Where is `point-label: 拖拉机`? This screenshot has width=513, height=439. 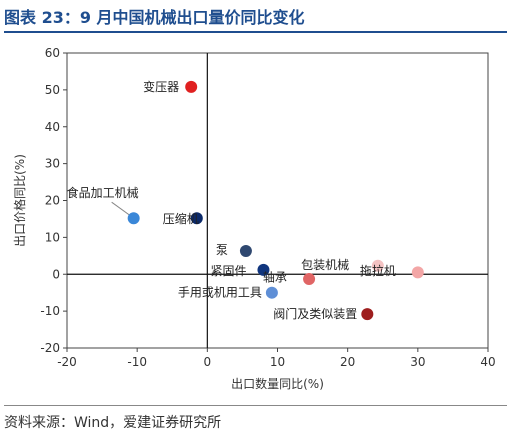
point-label: 拖拉机 is located at coordinates (378, 270).